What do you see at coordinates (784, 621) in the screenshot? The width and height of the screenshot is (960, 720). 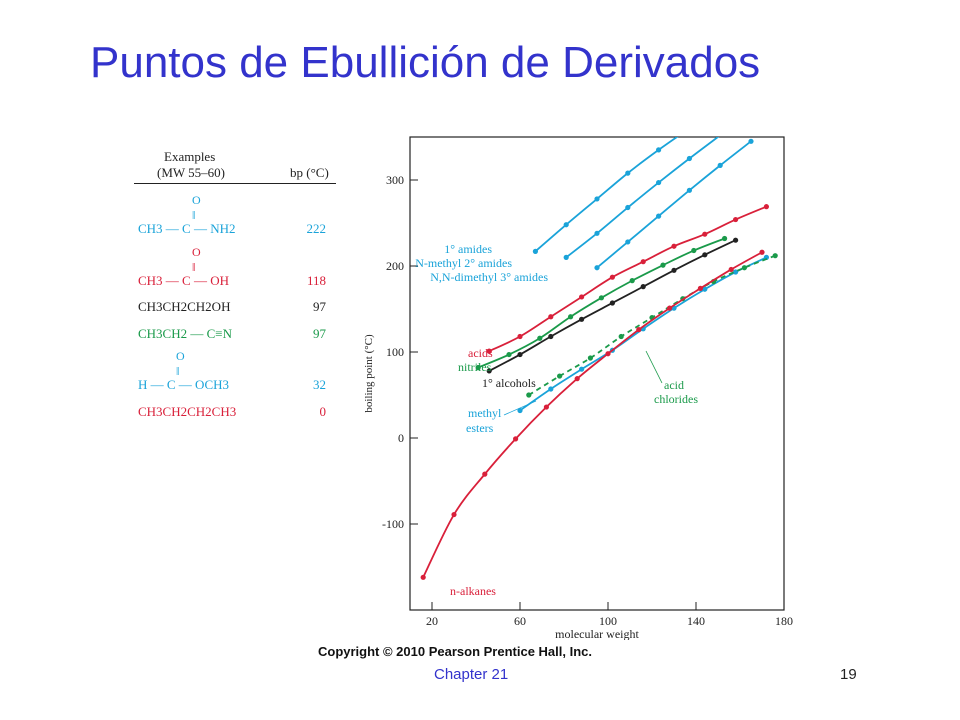 I see `x-tick-label: 180` at bounding box center [784, 621].